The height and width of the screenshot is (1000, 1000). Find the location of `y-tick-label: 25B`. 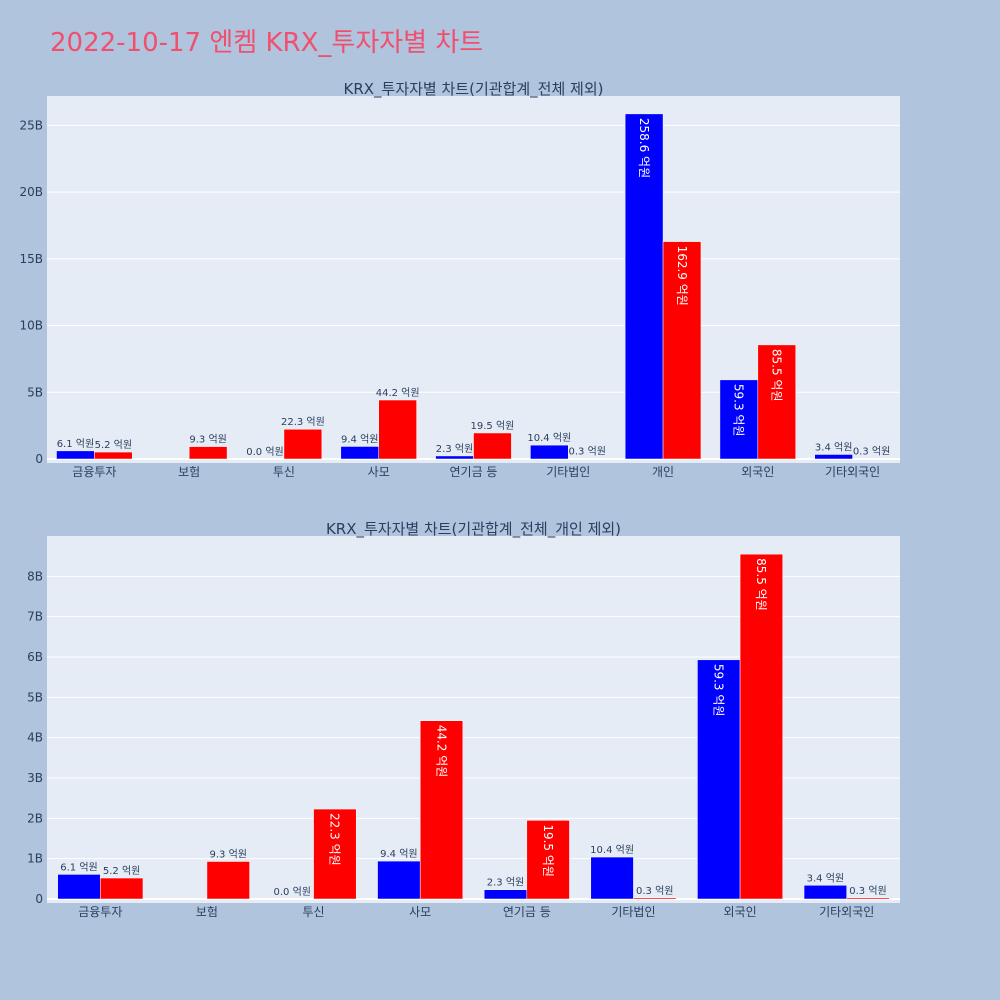

y-tick-label: 25B is located at coordinates (31, 125).